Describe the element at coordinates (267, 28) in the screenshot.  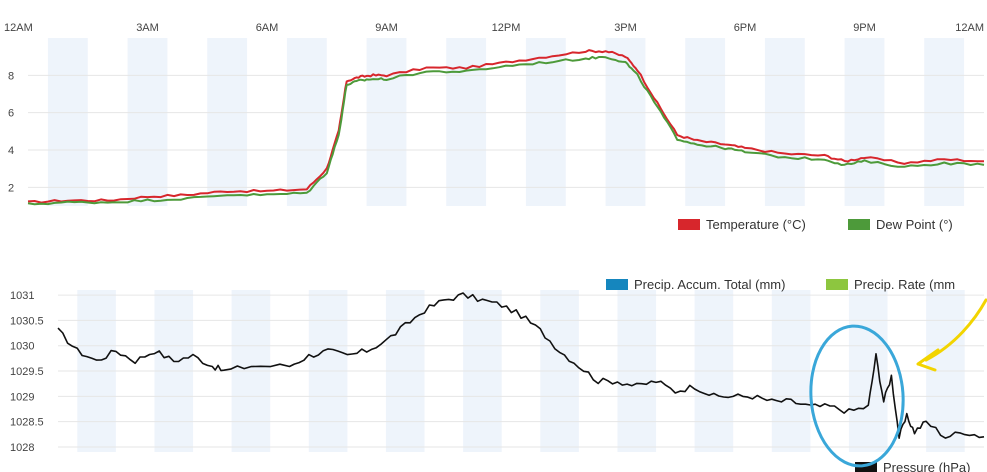
I see `x-tick-label: 6AM` at that location.